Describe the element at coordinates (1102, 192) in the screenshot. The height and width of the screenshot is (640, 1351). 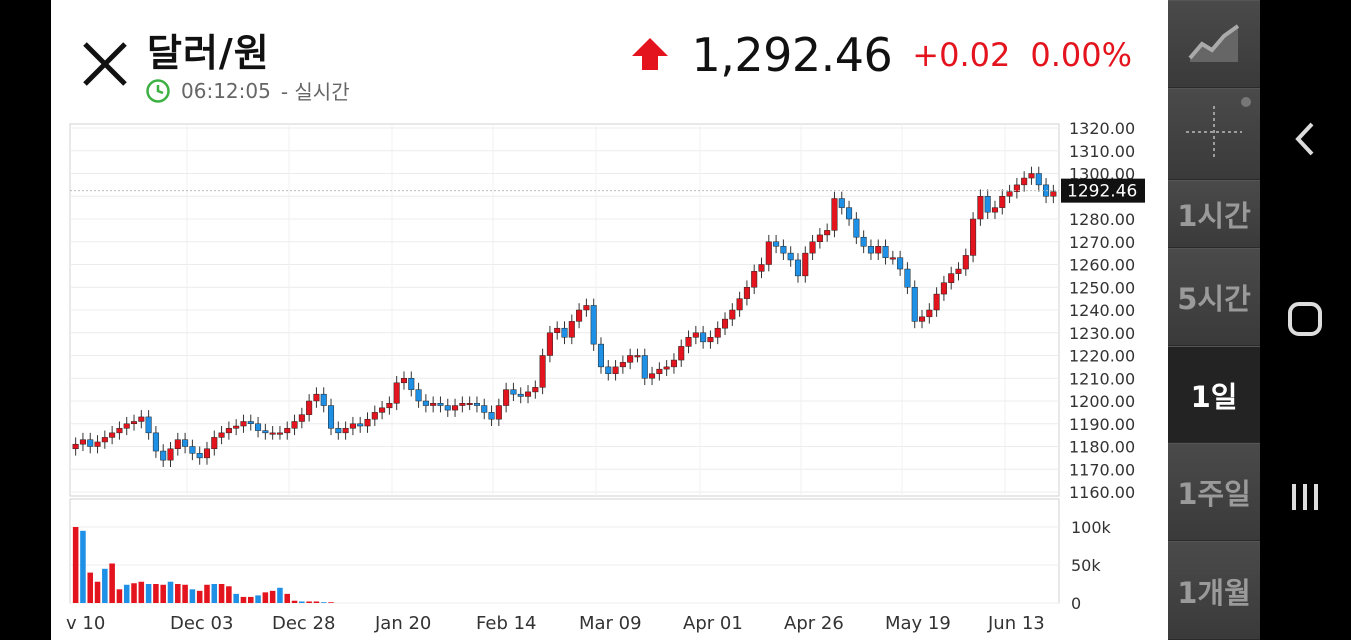
I see `current-price-label: 1292.46` at that location.